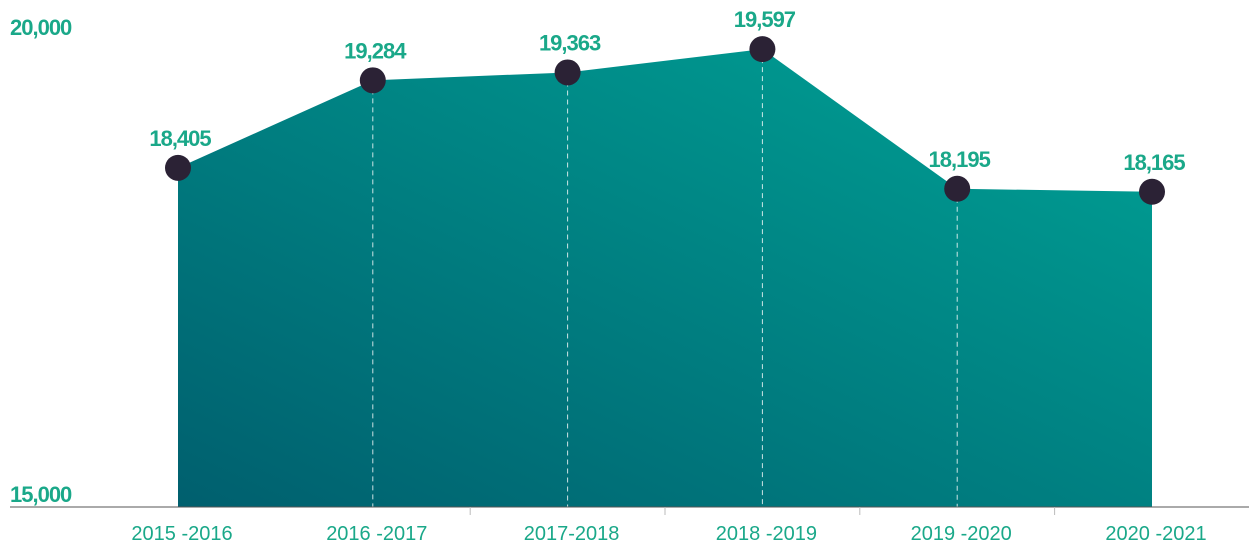 The width and height of the screenshot is (1249, 548). Describe the element at coordinates (1154, 162) in the screenshot. I see `value-label: 18,165` at that location.